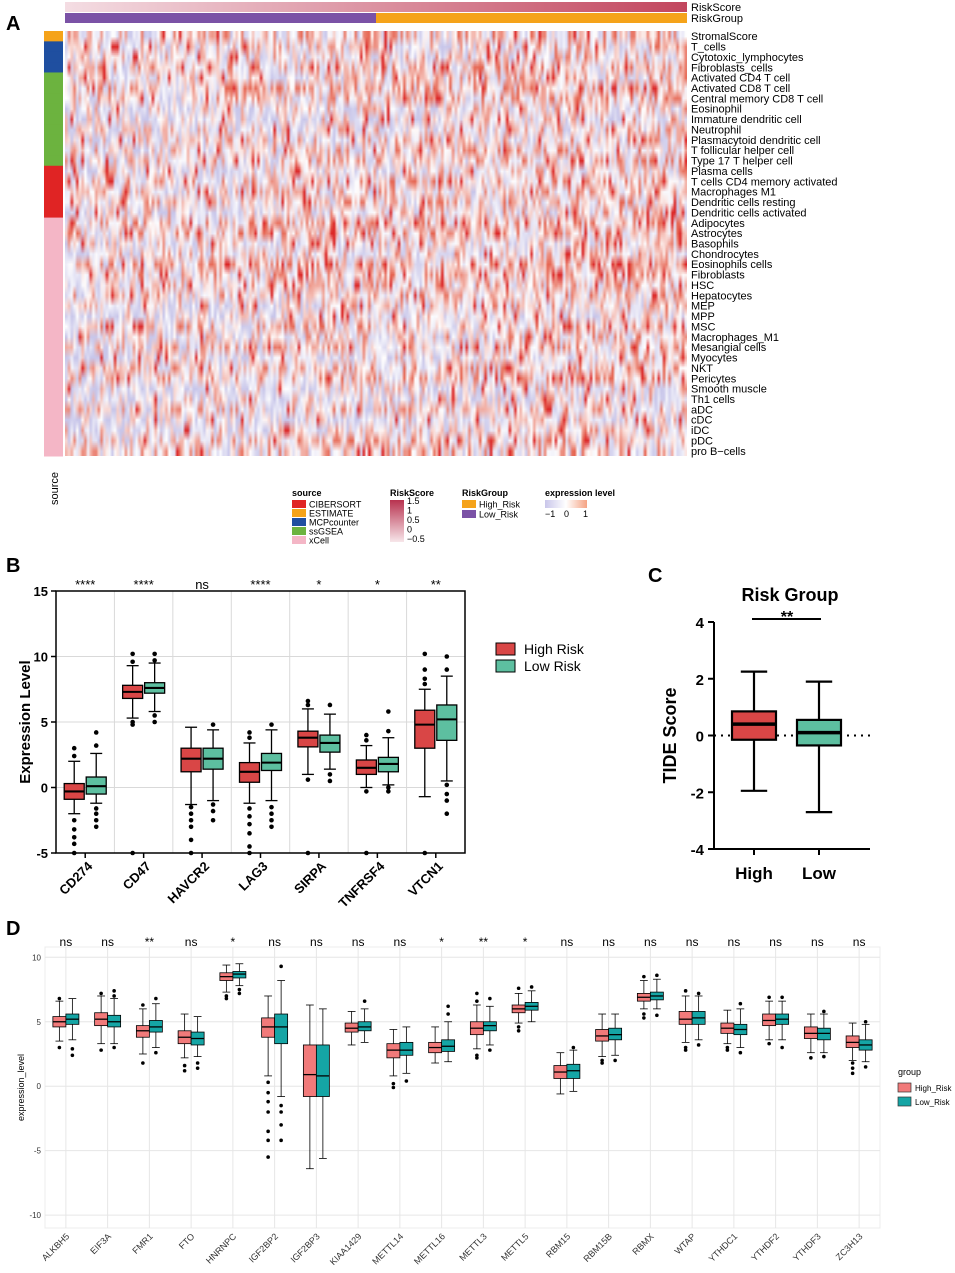 Image resolution: width=955 pixels, height=1273 pixels. I want to click on heatmap-row-label: T_cells, so click(708, 48).